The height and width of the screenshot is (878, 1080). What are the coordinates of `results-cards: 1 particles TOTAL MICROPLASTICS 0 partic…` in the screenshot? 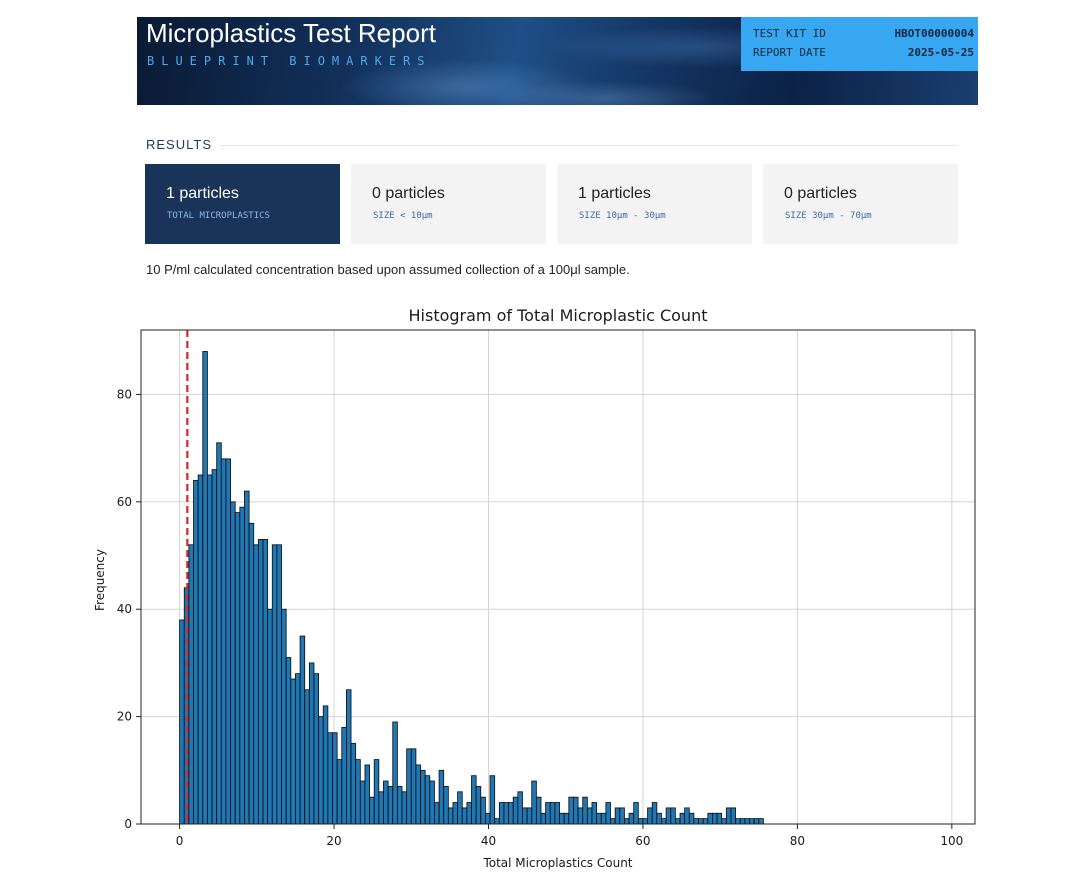 It's located at (551, 204).